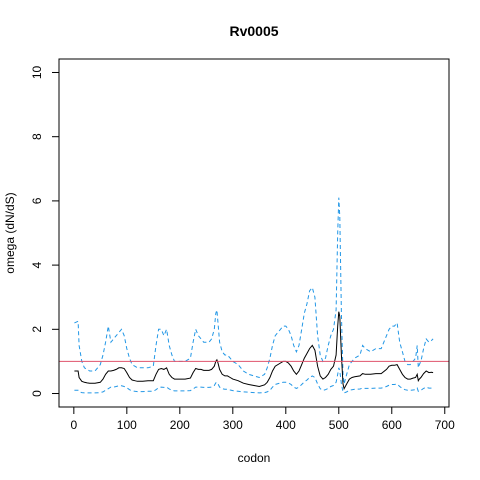  What do you see at coordinates (254, 351) in the screenshot?
I see `series-mean-line` at bounding box center [254, 351].